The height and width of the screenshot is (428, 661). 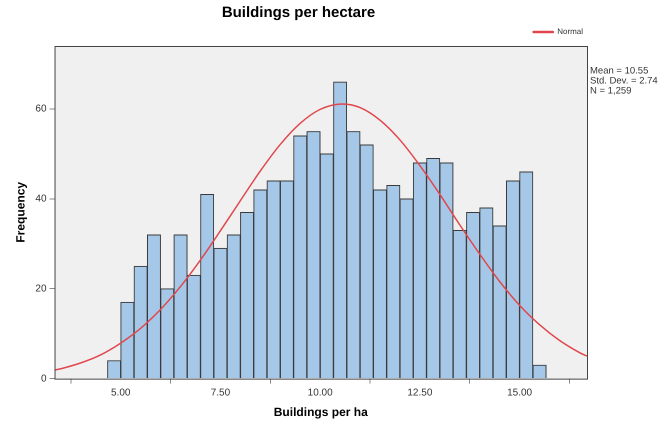 What do you see at coordinates (41, 288) in the screenshot?
I see `y-tick-label: 20` at bounding box center [41, 288].